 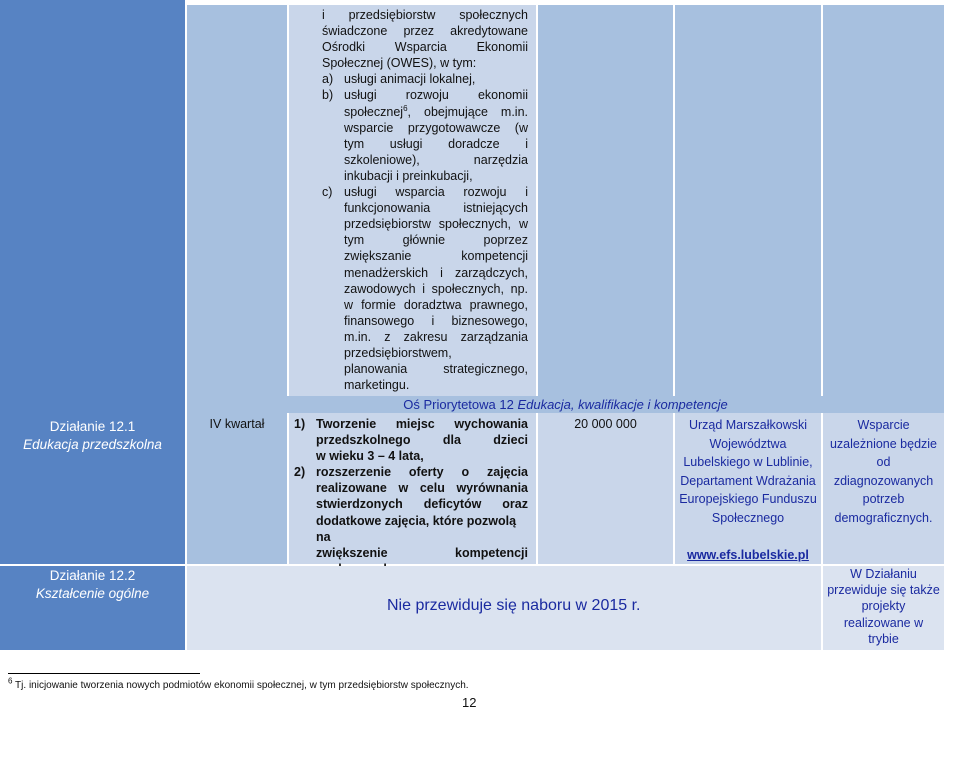 I want to click on action-121-quarter-cell: IV kwartał, so click(x=237, y=488).